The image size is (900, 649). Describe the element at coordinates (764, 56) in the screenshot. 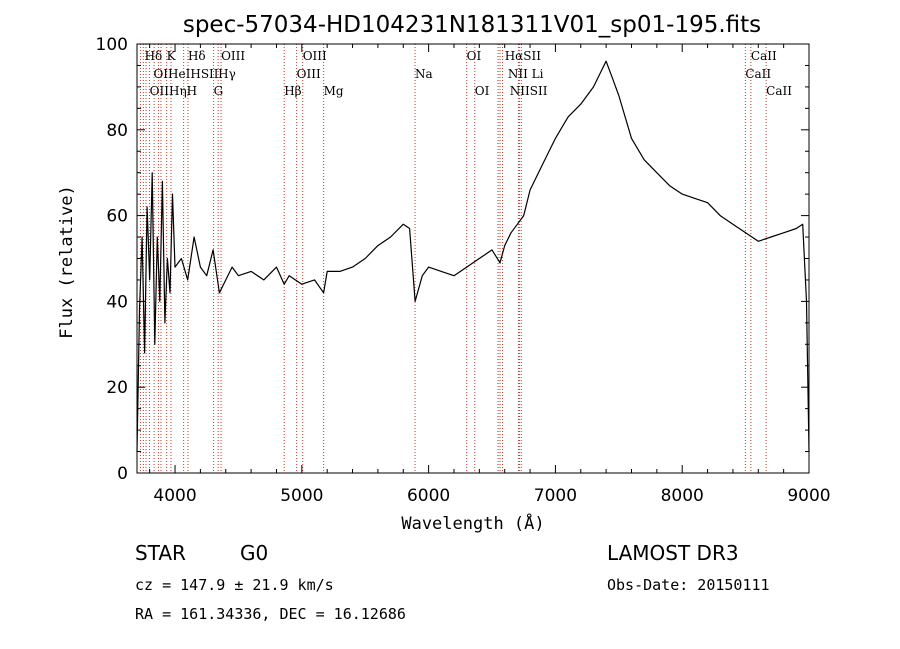

I see `spectral-line-label-7: CaII` at that location.